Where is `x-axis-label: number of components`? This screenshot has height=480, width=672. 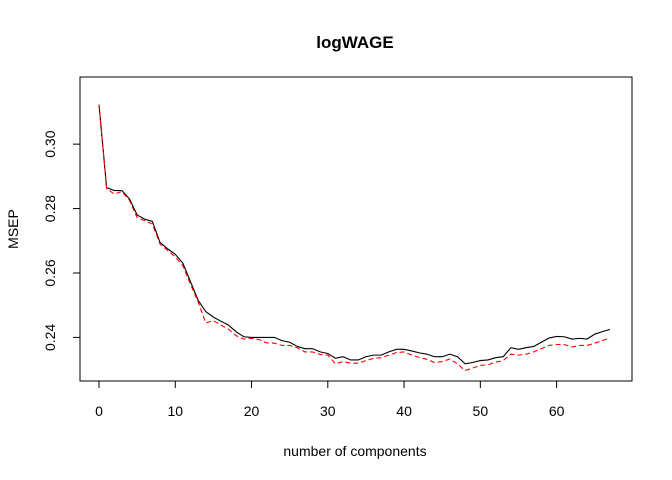
x-axis-label: number of components is located at coordinates (354, 451).